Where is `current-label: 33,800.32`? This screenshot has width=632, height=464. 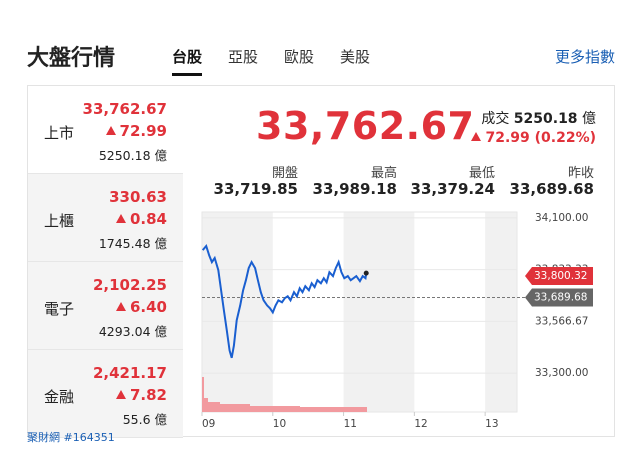
current-label: 33,800.32 is located at coordinates (560, 276).